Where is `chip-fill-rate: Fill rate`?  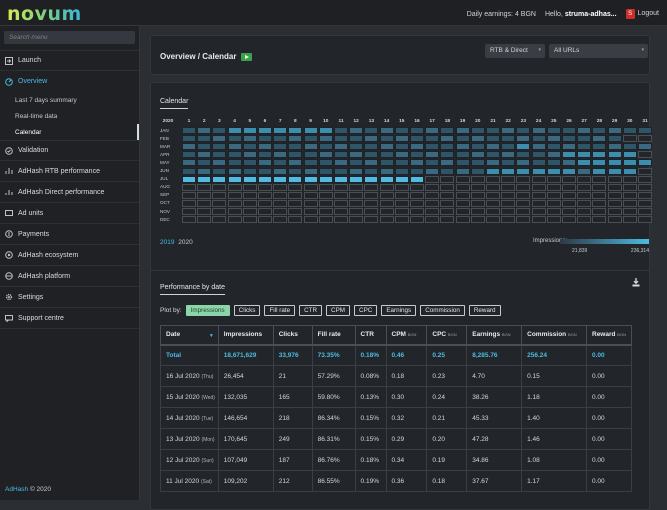
chip-fill-rate: Fill rate is located at coordinates (280, 310).